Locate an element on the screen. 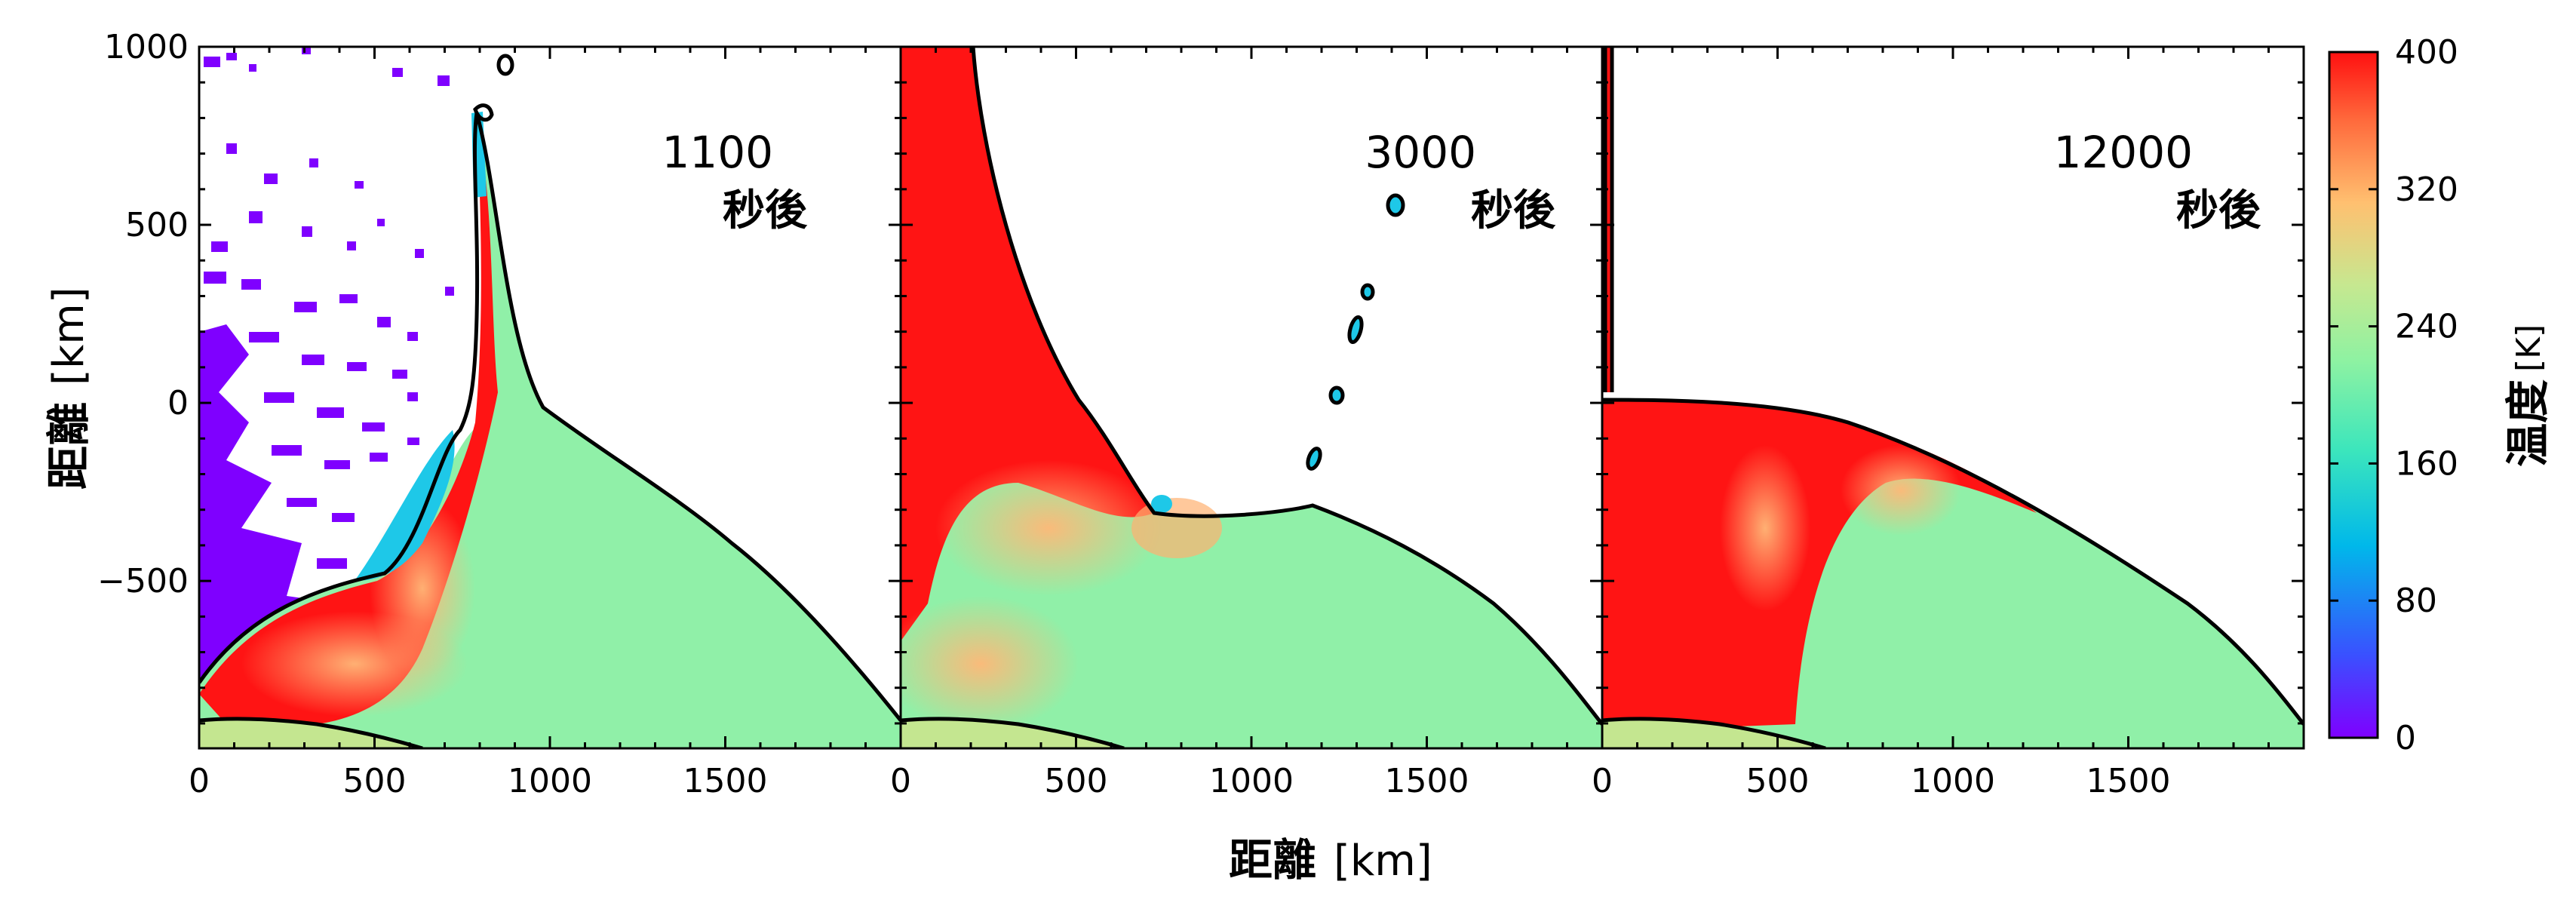  colorbar is located at coordinates (2353, 395).